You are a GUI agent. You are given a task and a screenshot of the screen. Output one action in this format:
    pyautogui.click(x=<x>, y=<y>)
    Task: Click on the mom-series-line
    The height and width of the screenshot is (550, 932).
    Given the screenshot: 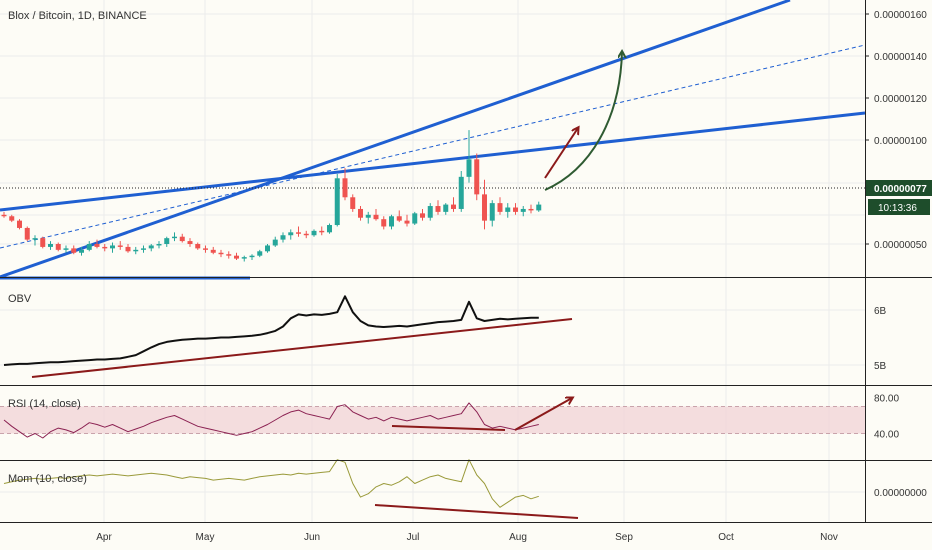 What is the action you would take?
    pyautogui.click(x=271, y=483)
    